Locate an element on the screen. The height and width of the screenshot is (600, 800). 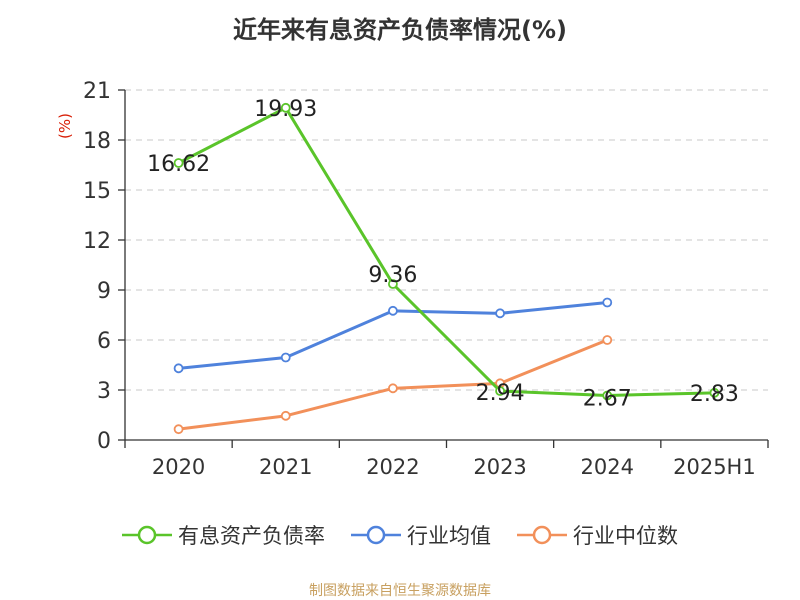
data-label: 2.94 is located at coordinates (500, 393).